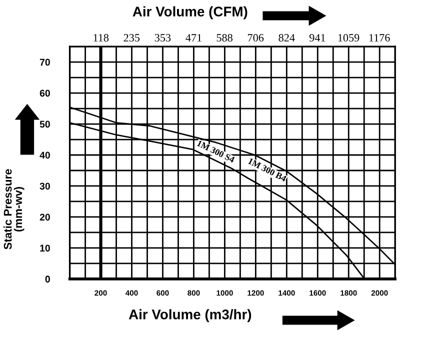 The image size is (439, 350). Describe the element at coordinates (267, 170) in the screenshot. I see `text: 1M 300 B4` at that location.